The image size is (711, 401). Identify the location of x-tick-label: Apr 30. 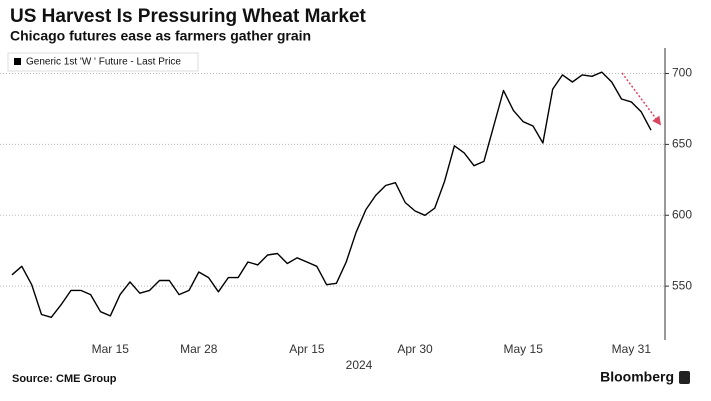
(415, 349).